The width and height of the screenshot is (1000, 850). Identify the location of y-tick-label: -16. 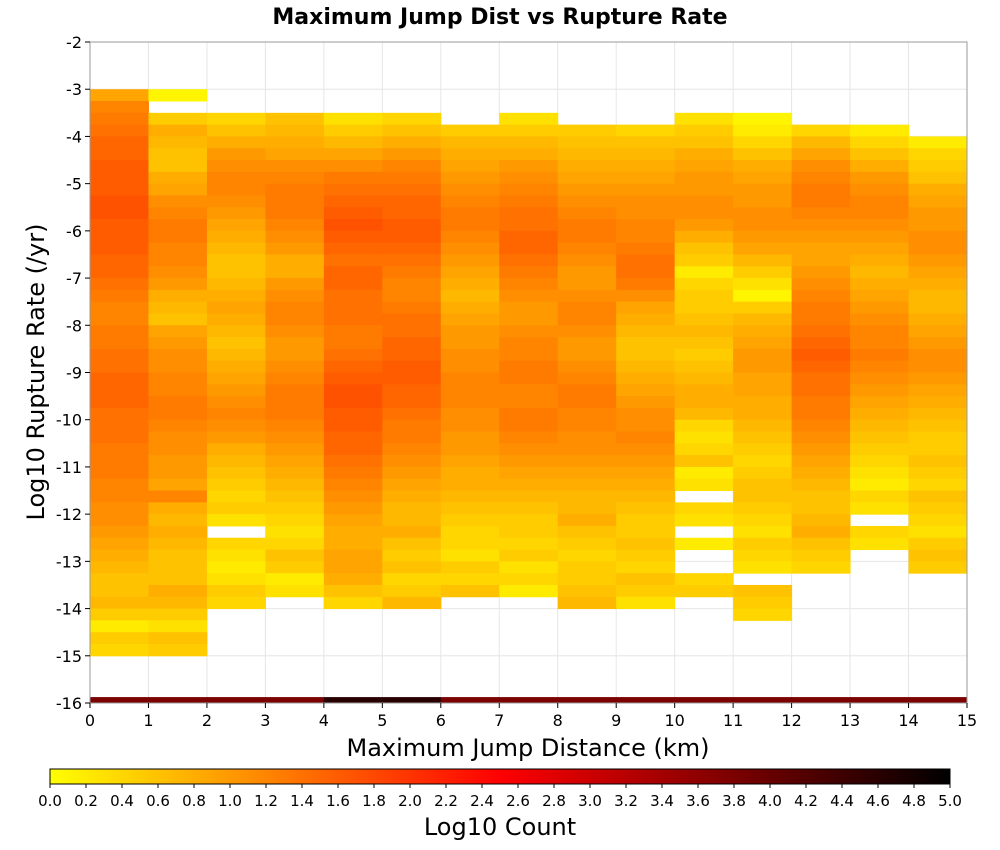
(69, 703).